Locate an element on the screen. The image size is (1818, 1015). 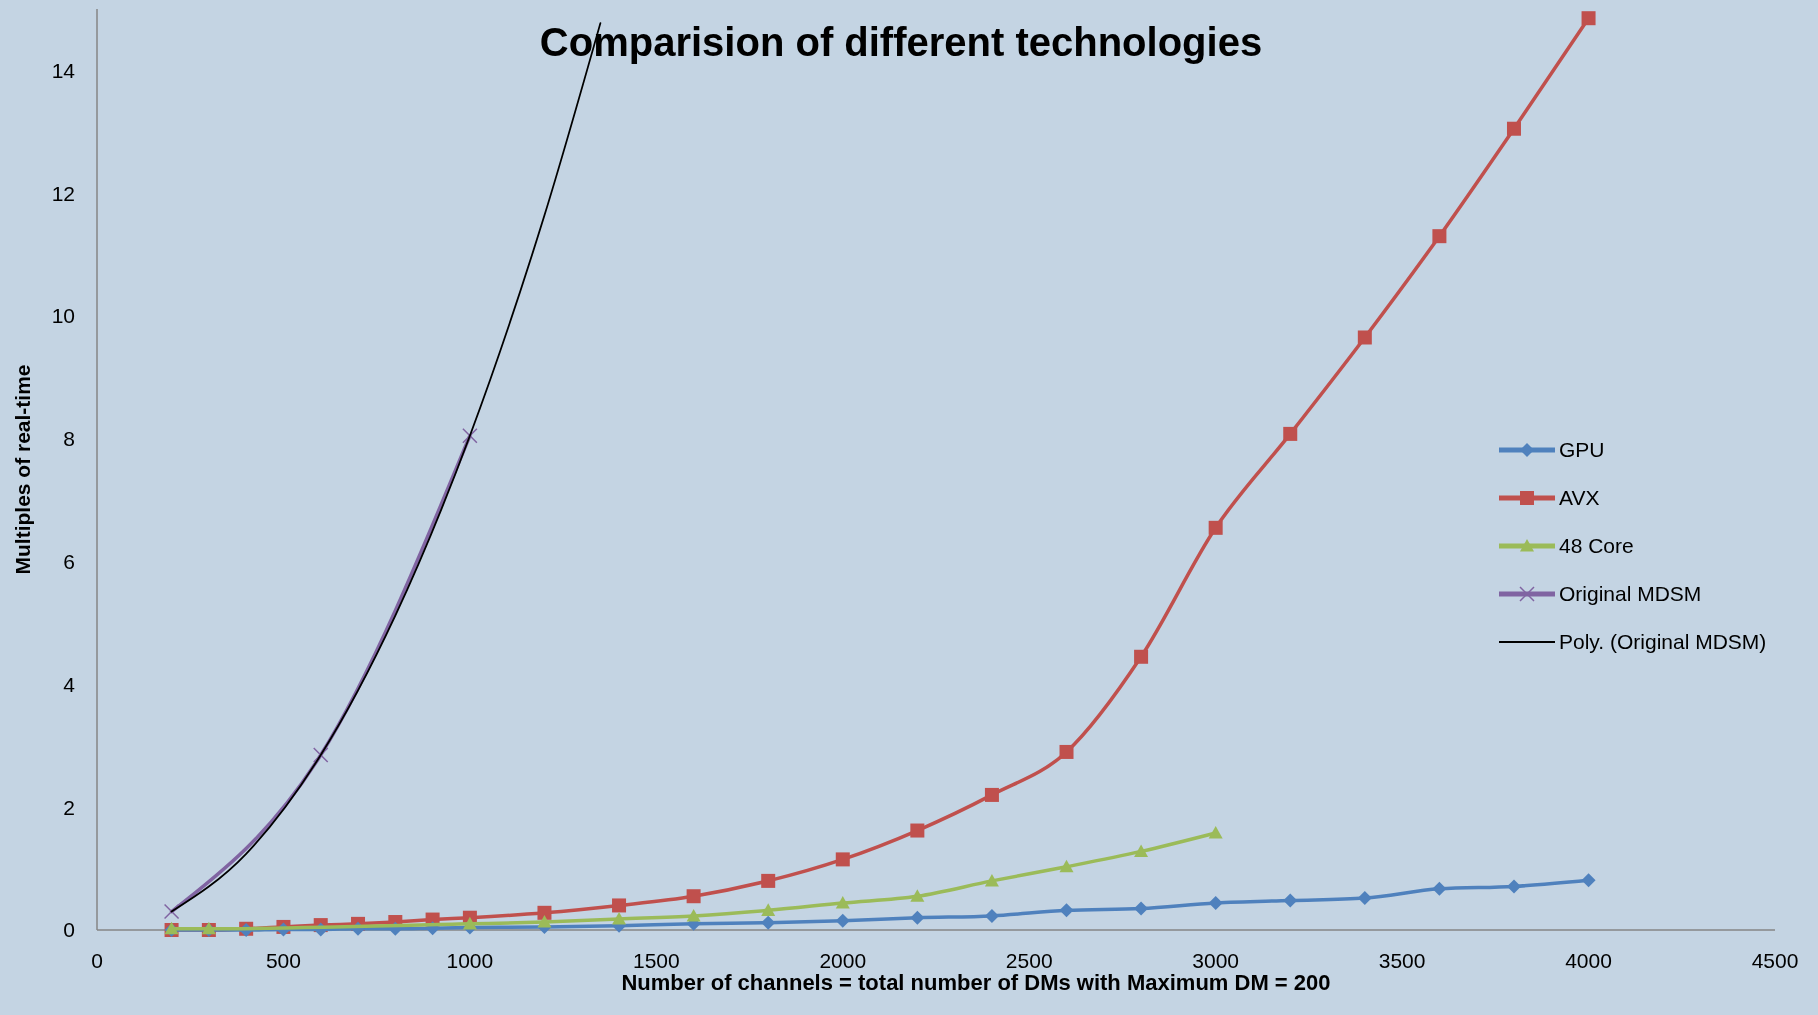
y-axis-title: Multiples of real-time is located at coordinates (22, 469).